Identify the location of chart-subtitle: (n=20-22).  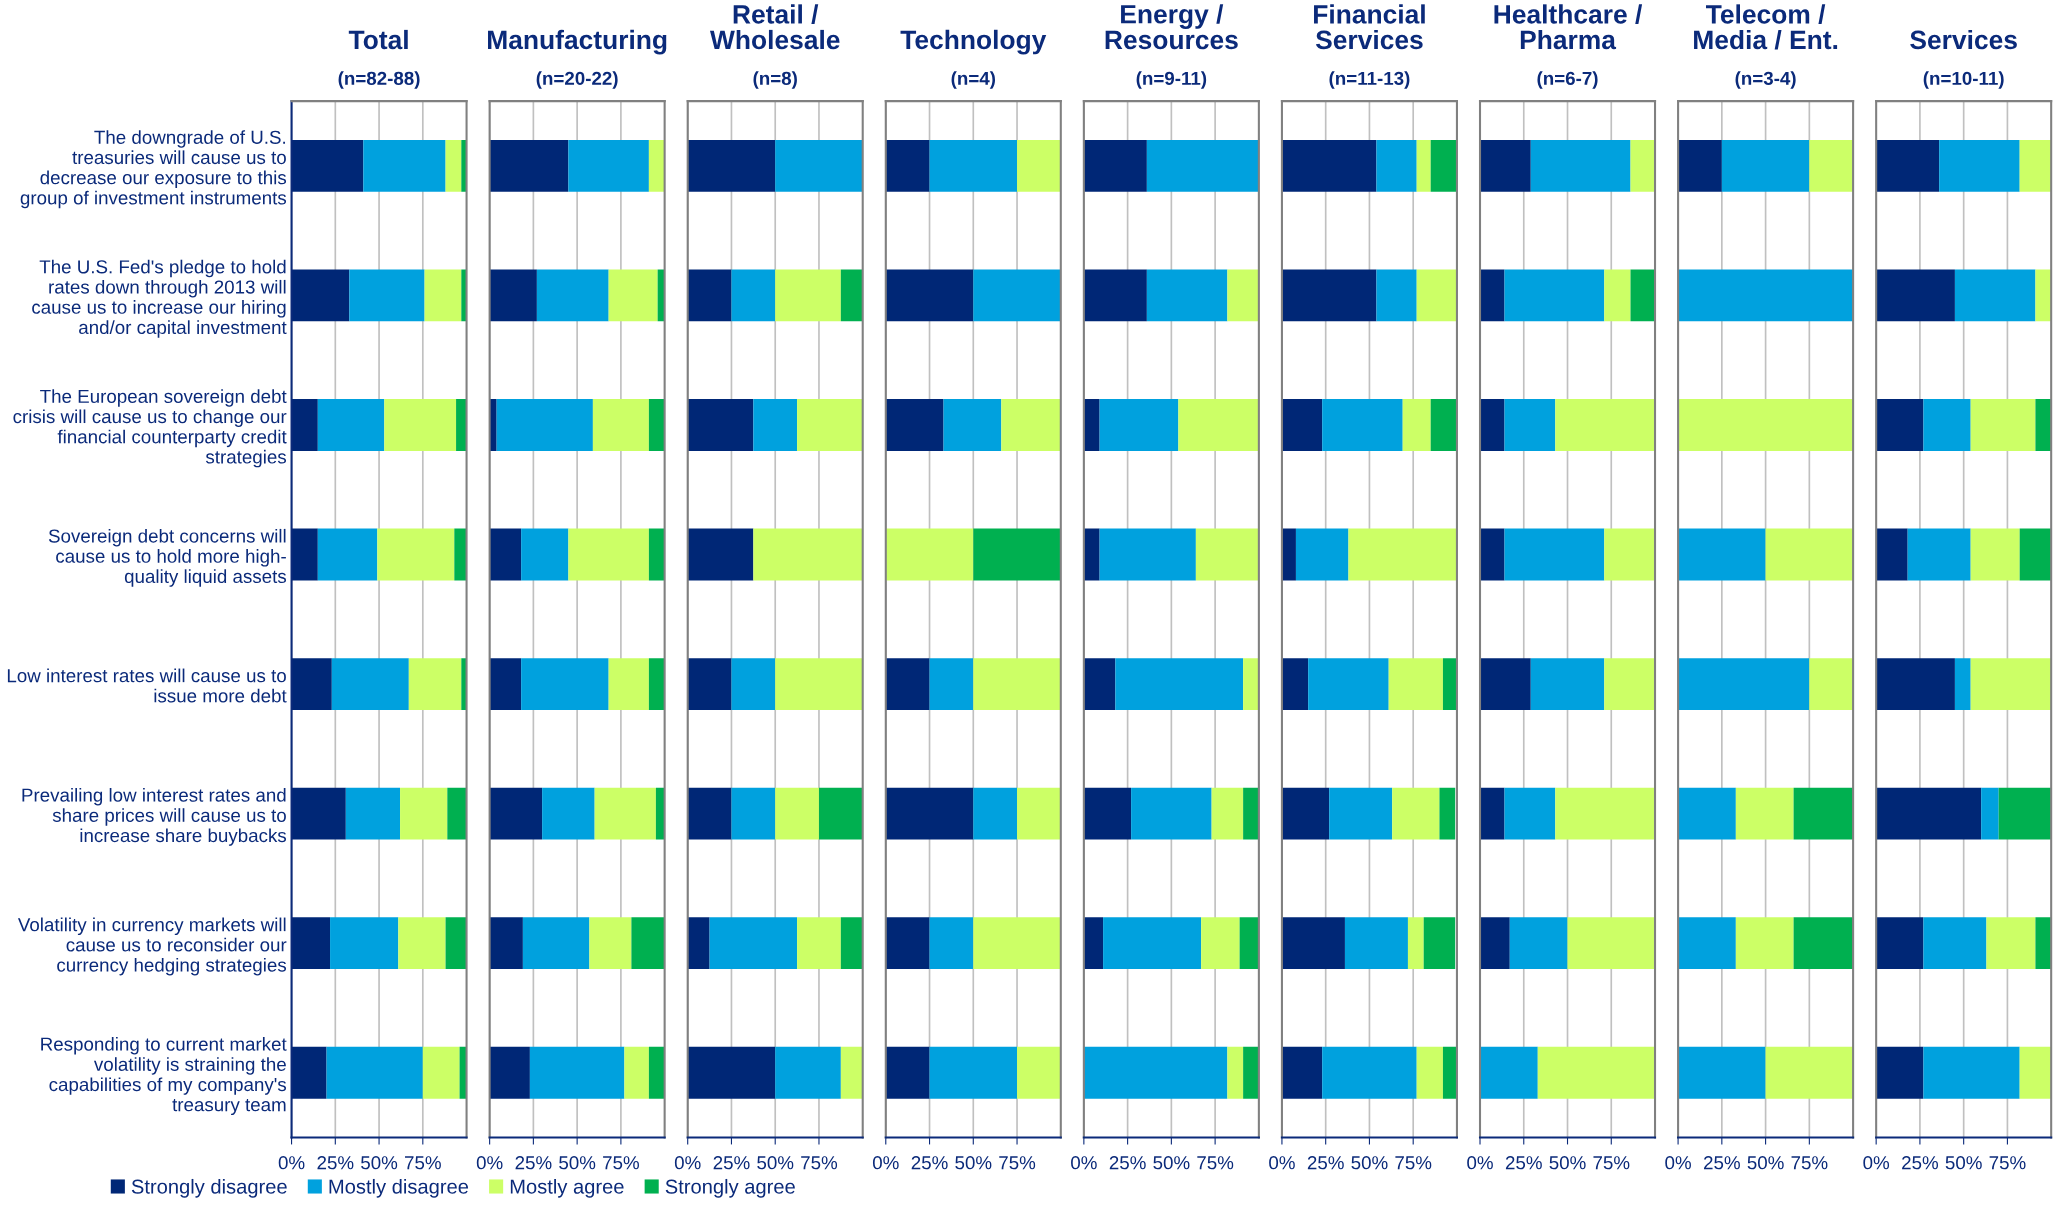
(577, 80).